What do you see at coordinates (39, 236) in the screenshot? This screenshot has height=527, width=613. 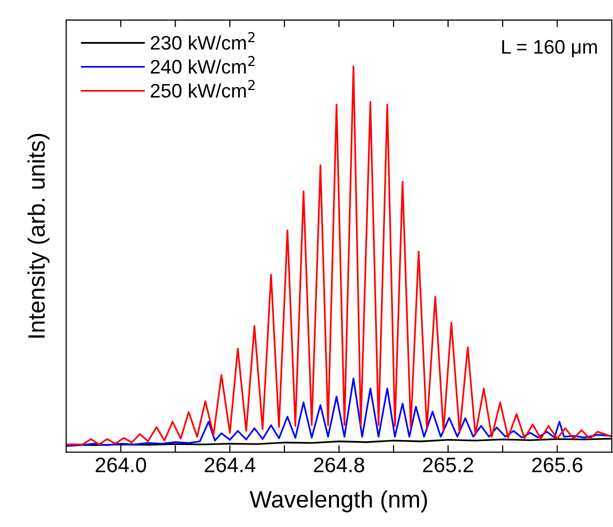 I see `y-axis-title: Intensity (arb. units)` at bounding box center [39, 236].